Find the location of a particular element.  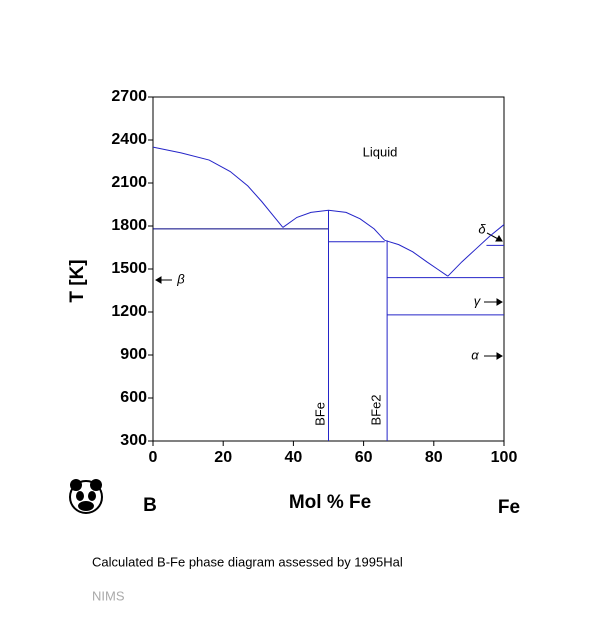

x-tick-label: 40 is located at coordinates (294, 457).